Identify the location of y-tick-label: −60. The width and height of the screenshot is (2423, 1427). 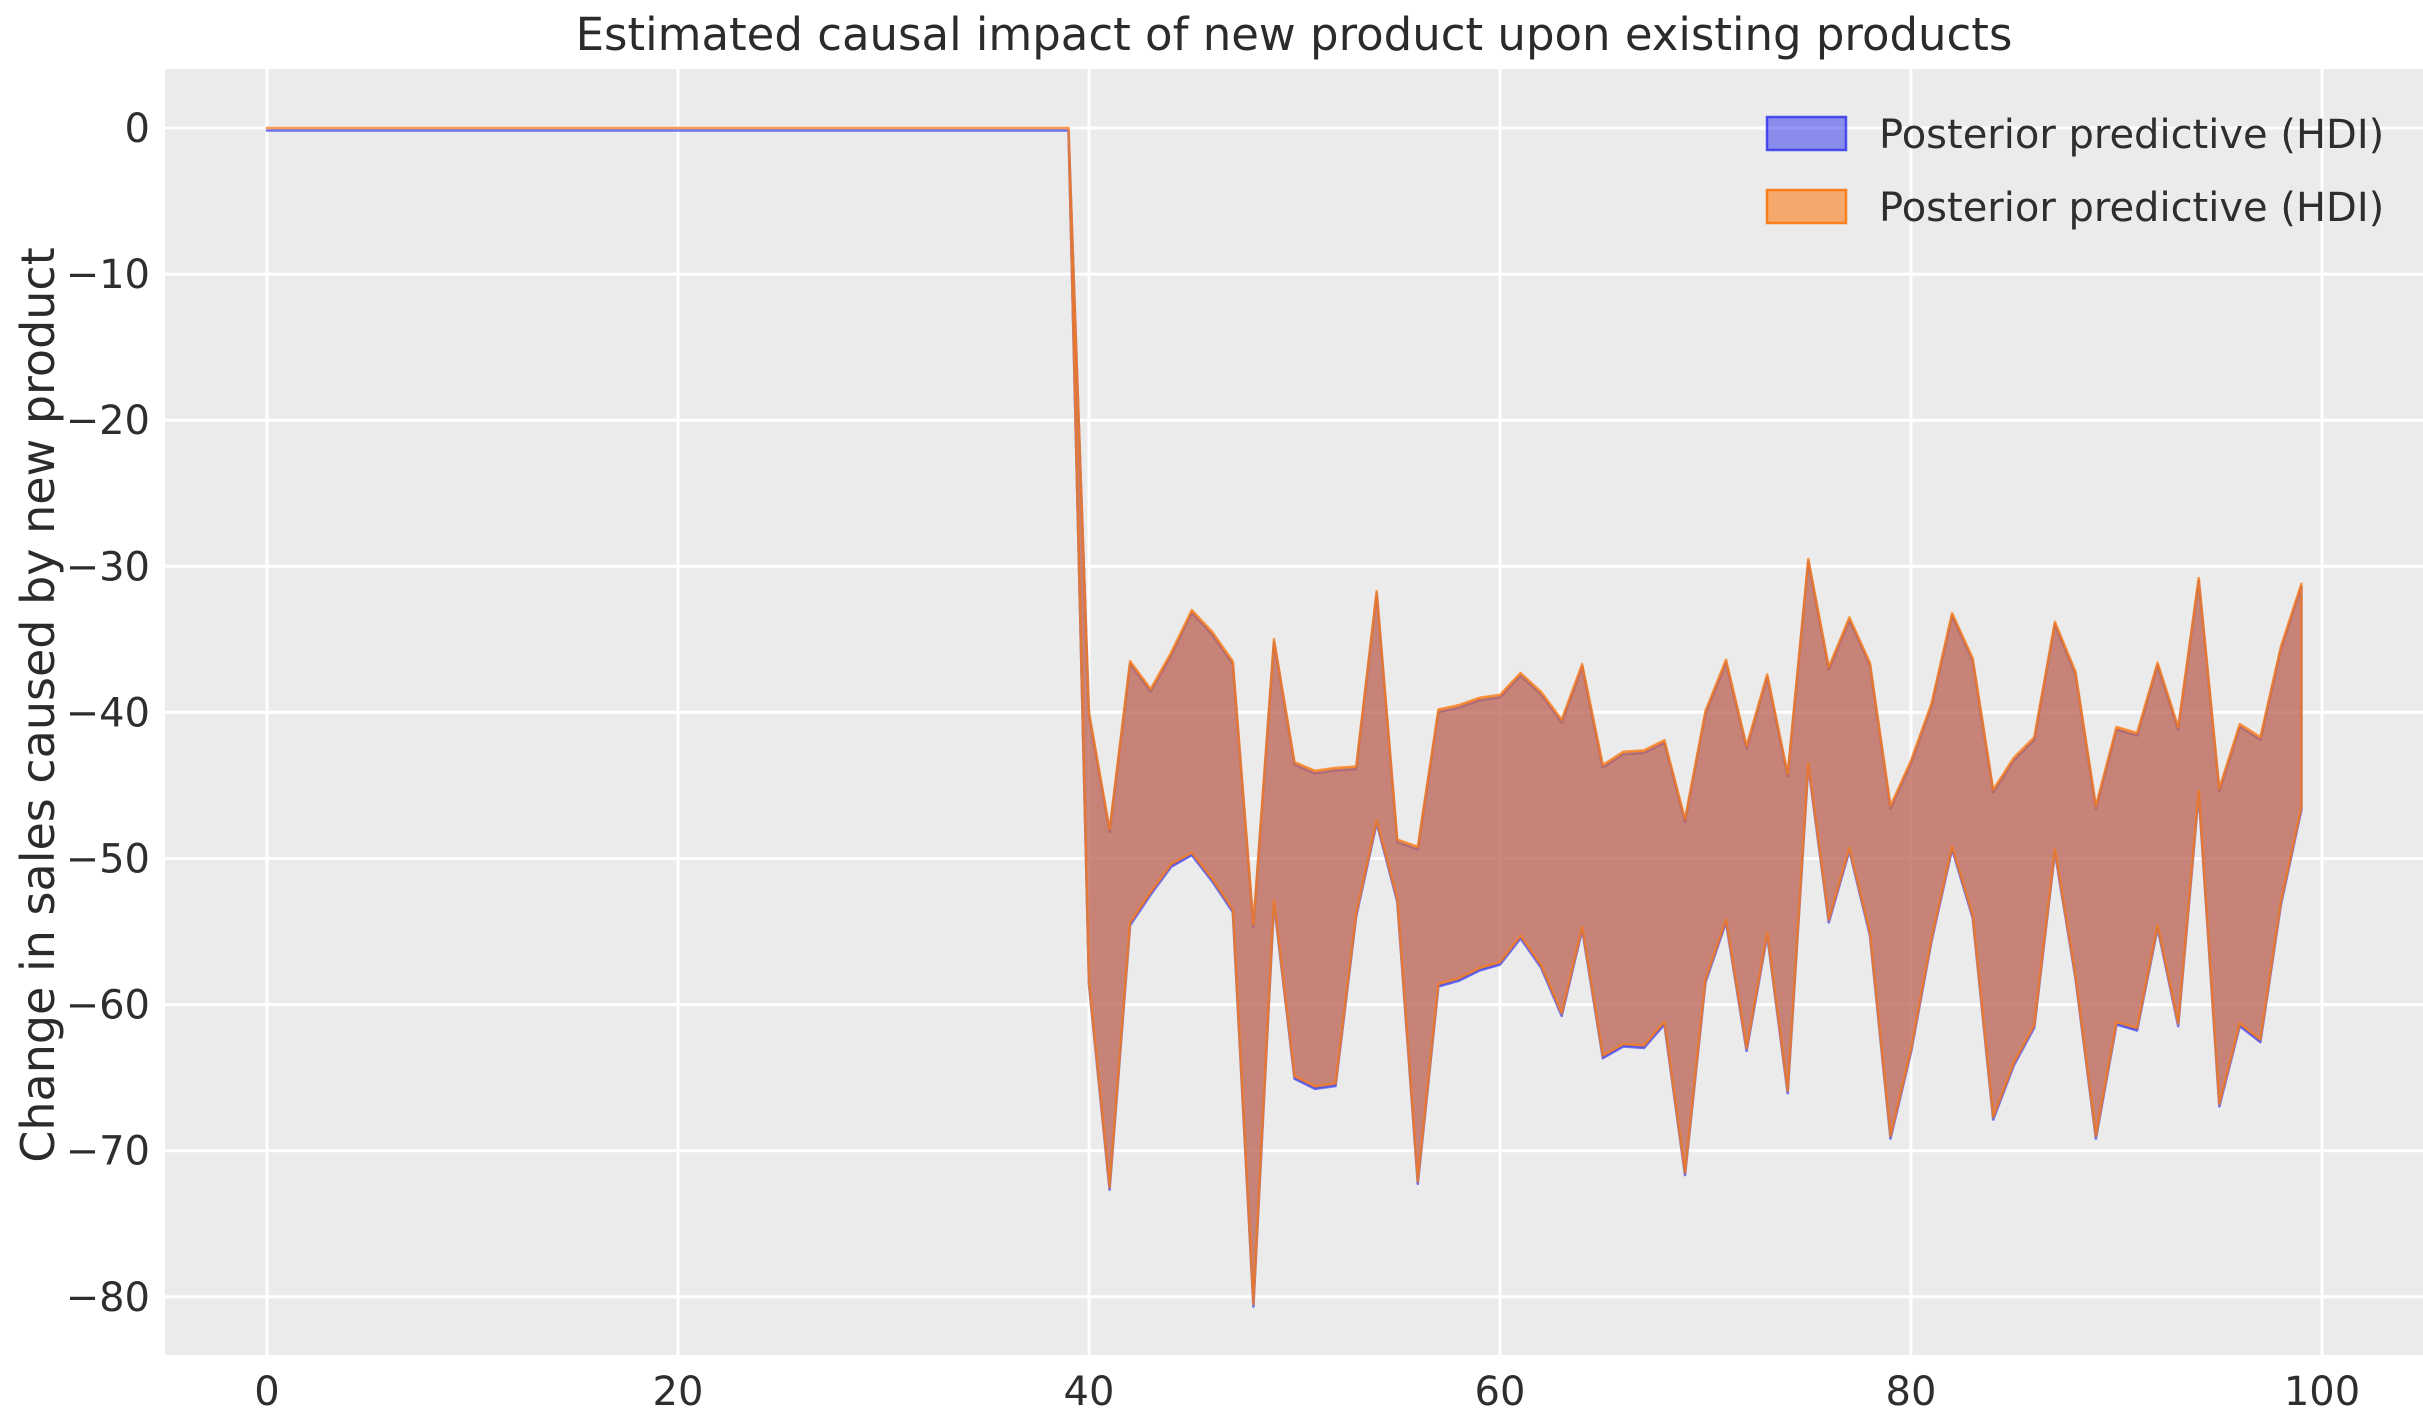
(108, 1006).